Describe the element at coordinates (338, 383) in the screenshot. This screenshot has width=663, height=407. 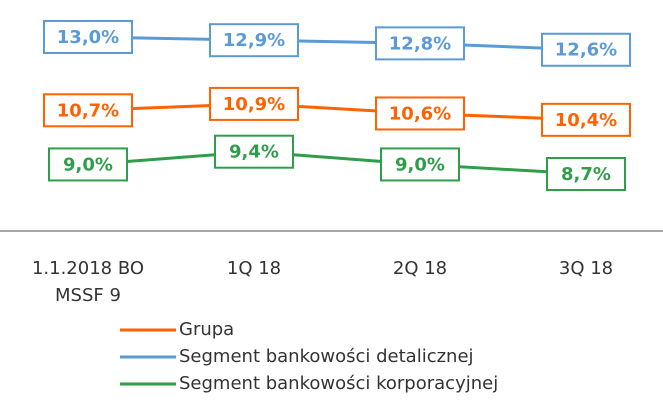
I see `legend-label: Segment bankowości korporacyjnej` at that location.